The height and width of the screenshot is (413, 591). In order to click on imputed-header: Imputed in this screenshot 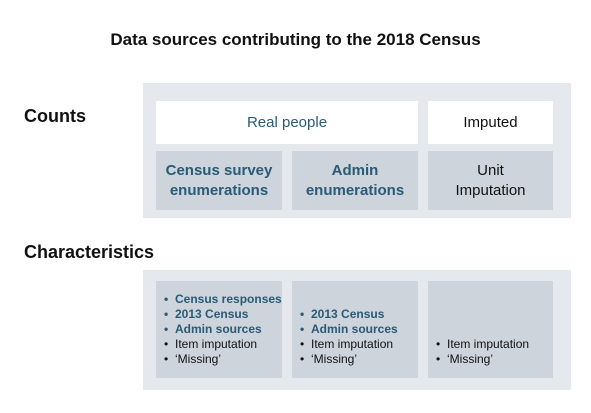, I will do `click(490, 122)`.